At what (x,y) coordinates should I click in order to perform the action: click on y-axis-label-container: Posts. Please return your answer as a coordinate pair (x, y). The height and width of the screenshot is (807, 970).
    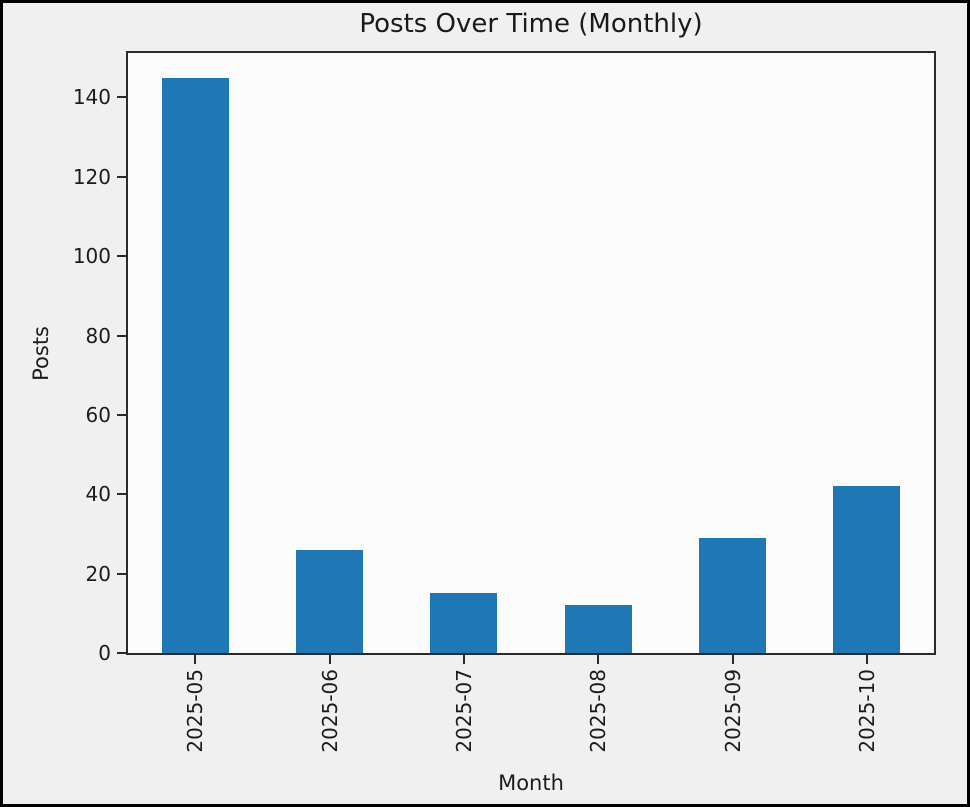
    Looking at the image, I should click on (41, 353).